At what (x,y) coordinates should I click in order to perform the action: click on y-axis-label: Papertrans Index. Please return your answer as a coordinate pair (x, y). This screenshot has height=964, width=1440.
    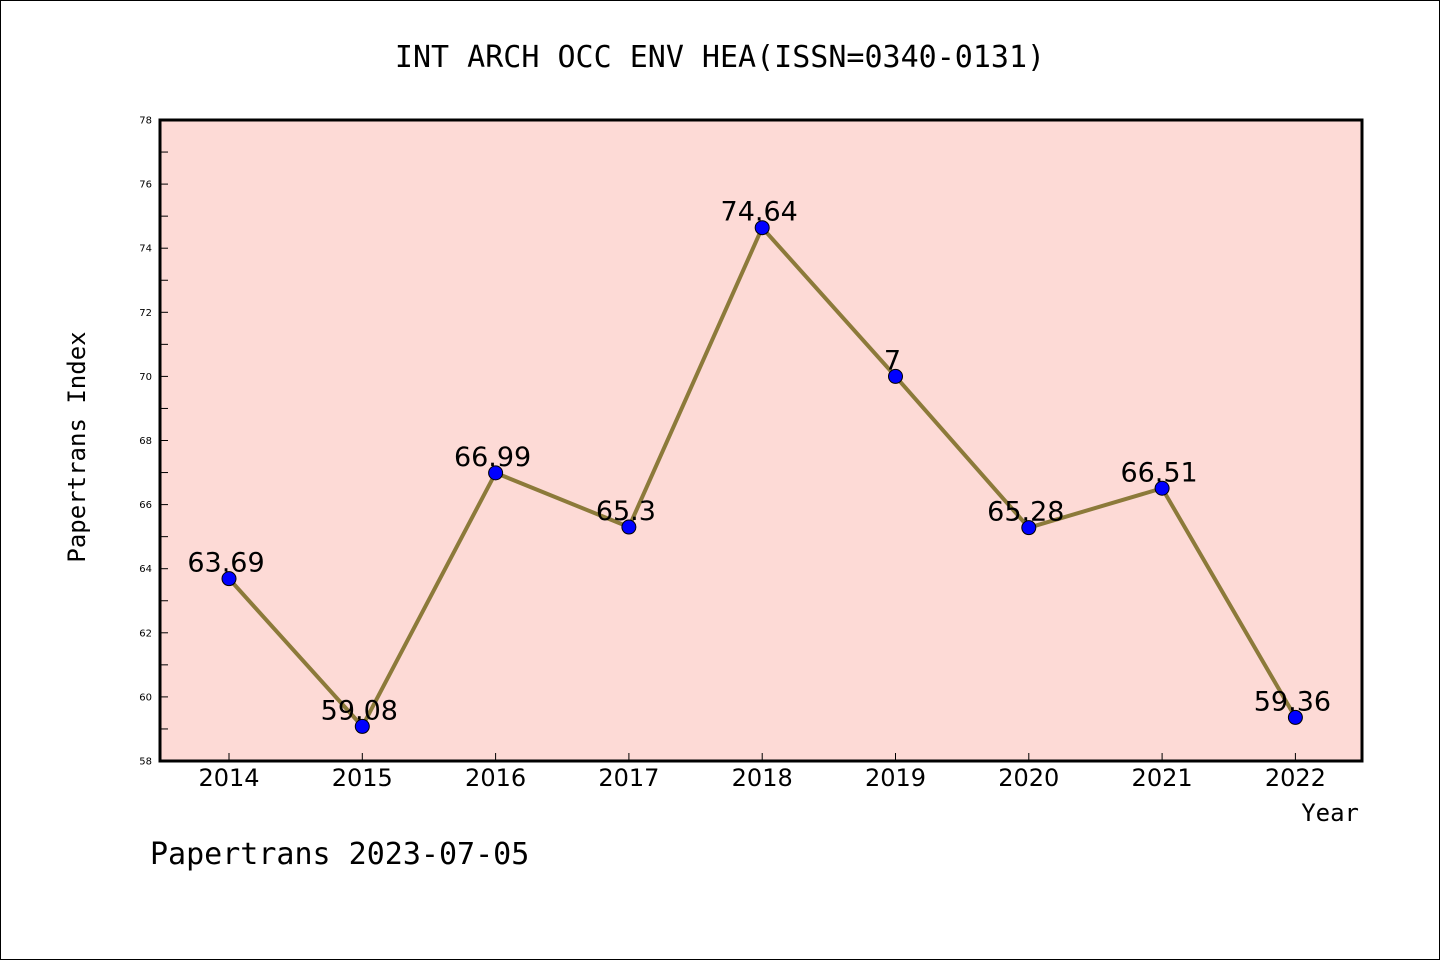
    Looking at the image, I should click on (77, 446).